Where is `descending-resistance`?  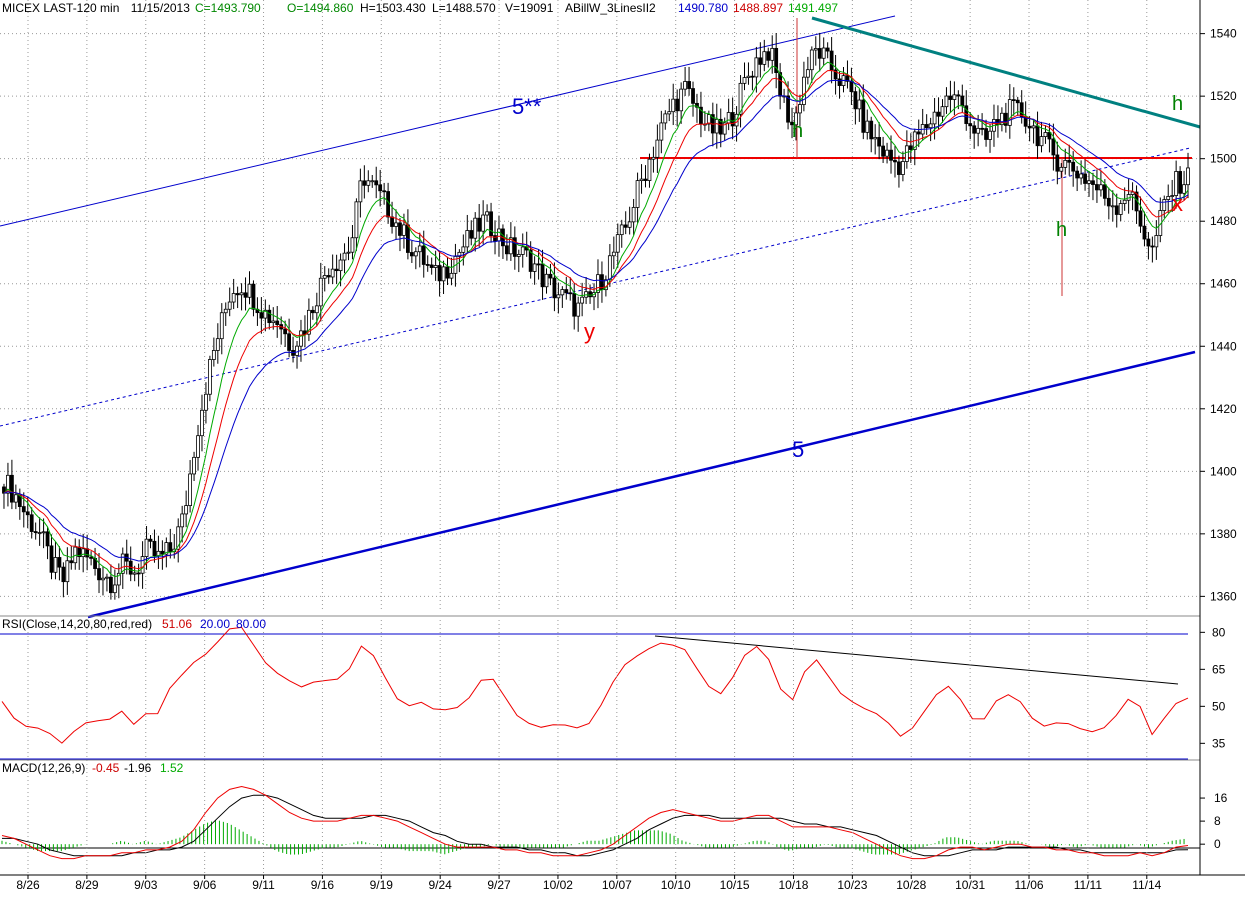
descending-resistance is located at coordinates (1006, 72).